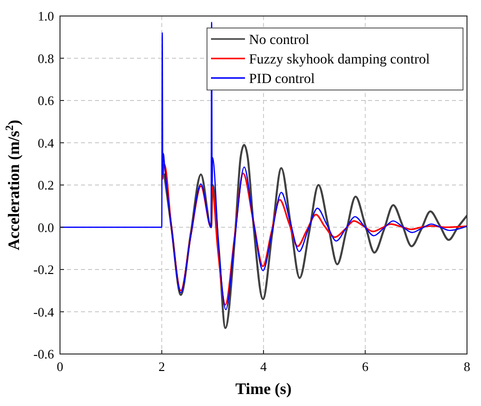 Image resolution: width=481 pixels, height=406 pixels. What do you see at coordinates (43, 354) in the screenshot?
I see `y-tick-label: -0.6` at bounding box center [43, 354].